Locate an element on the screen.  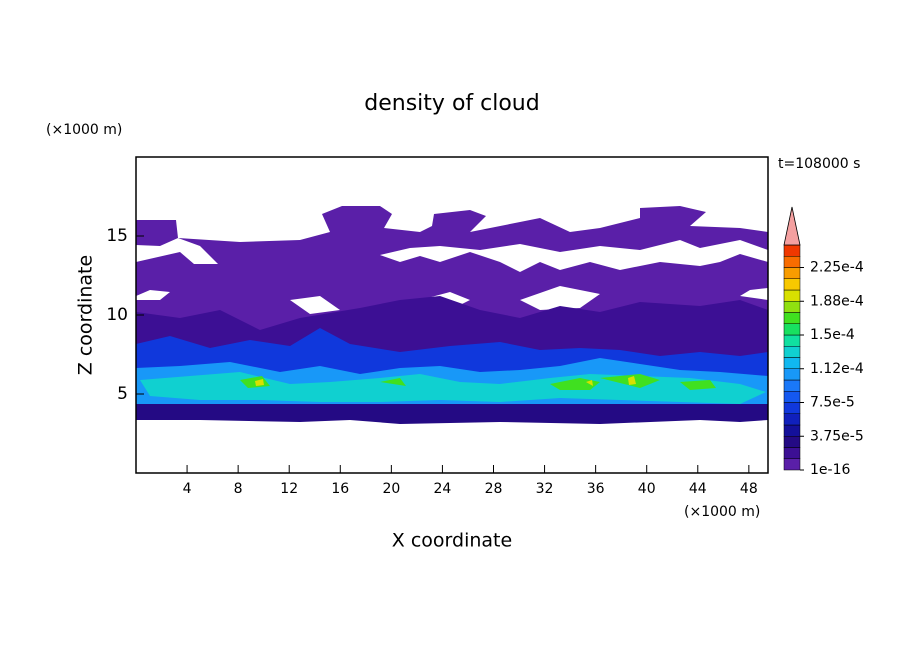
chart-title: density of cloud is located at coordinates (451, 103).